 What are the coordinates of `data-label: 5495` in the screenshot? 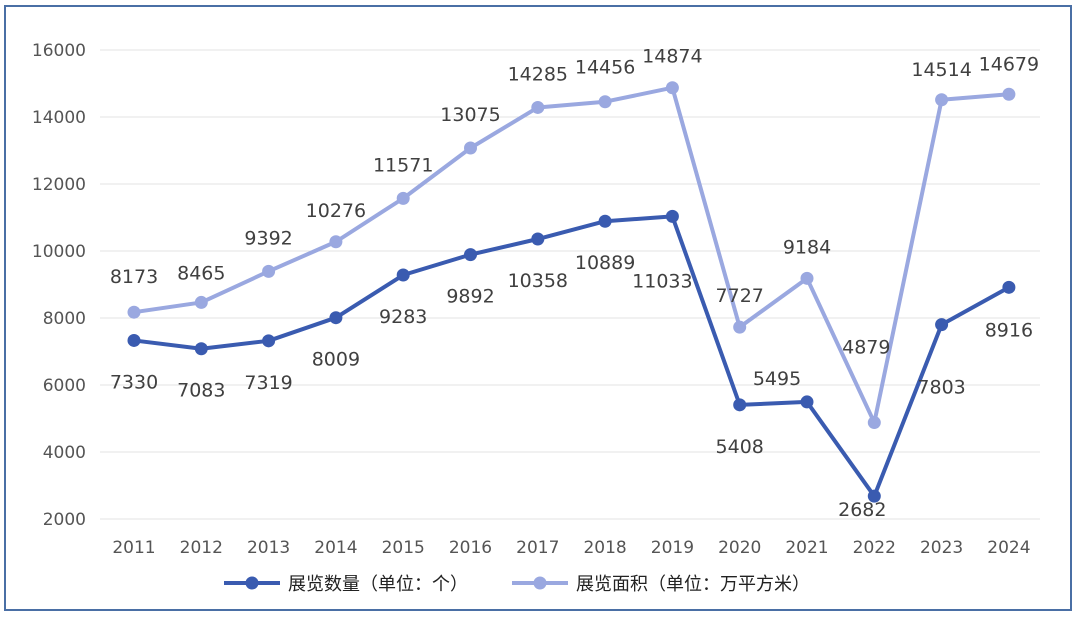 It's located at (777, 379).